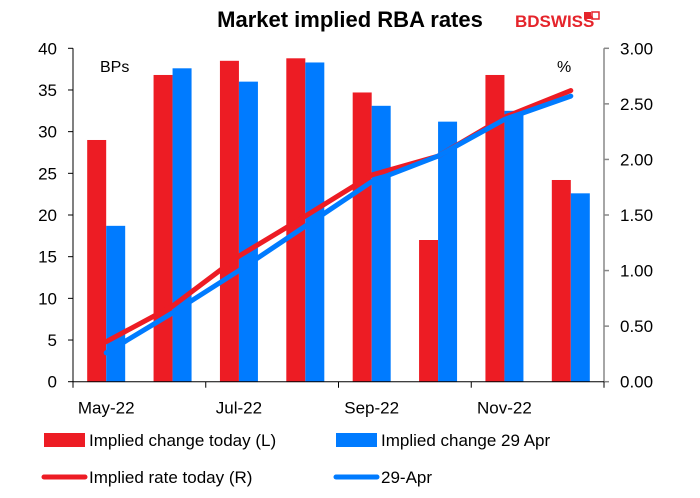 The width and height of the screenshot is (700, 498). What do you see at coordinates (592, 15) in the screenshot?
I see `logo-mark-icon` at bounding box center [592, 15].